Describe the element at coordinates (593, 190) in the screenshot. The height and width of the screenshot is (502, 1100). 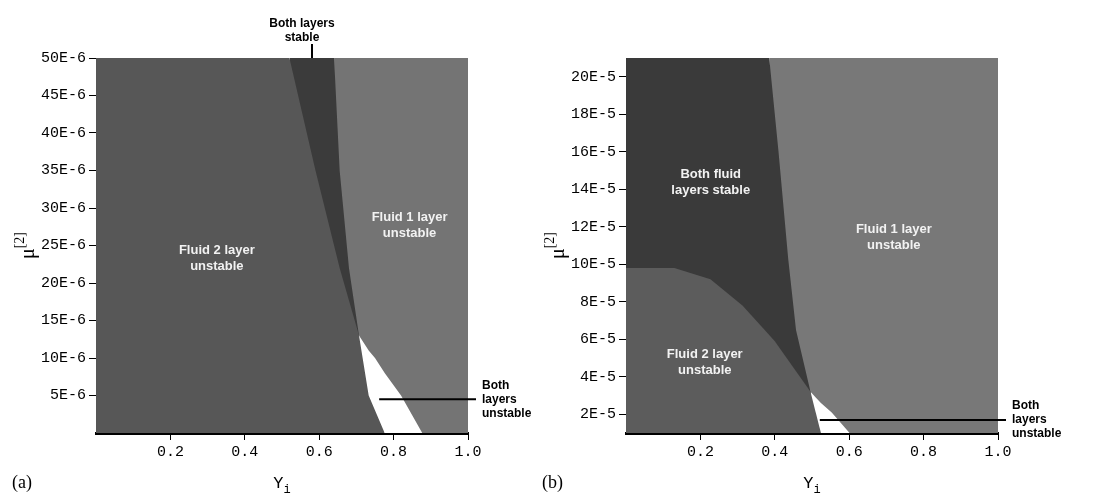
I see `y-tick-label: 14E-5` at that location.